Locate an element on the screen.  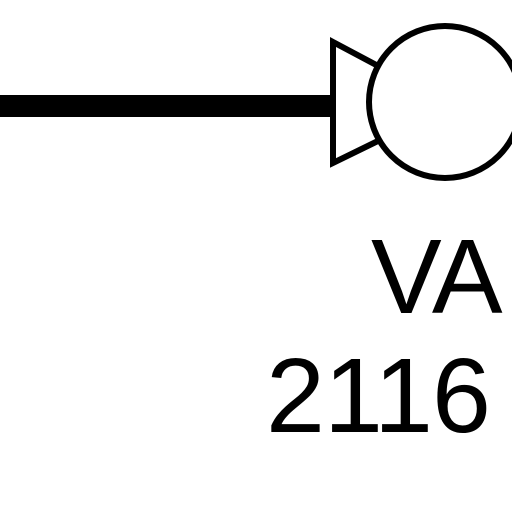
tag-label-line-1: VA is located at coordinates (437, 277).